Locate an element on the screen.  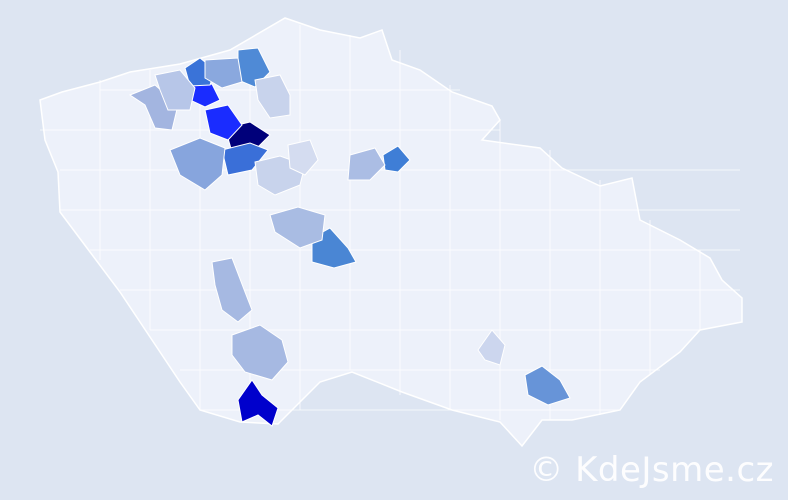
watermark: © KdeJsme.cz is located at coordinates (651, 470).